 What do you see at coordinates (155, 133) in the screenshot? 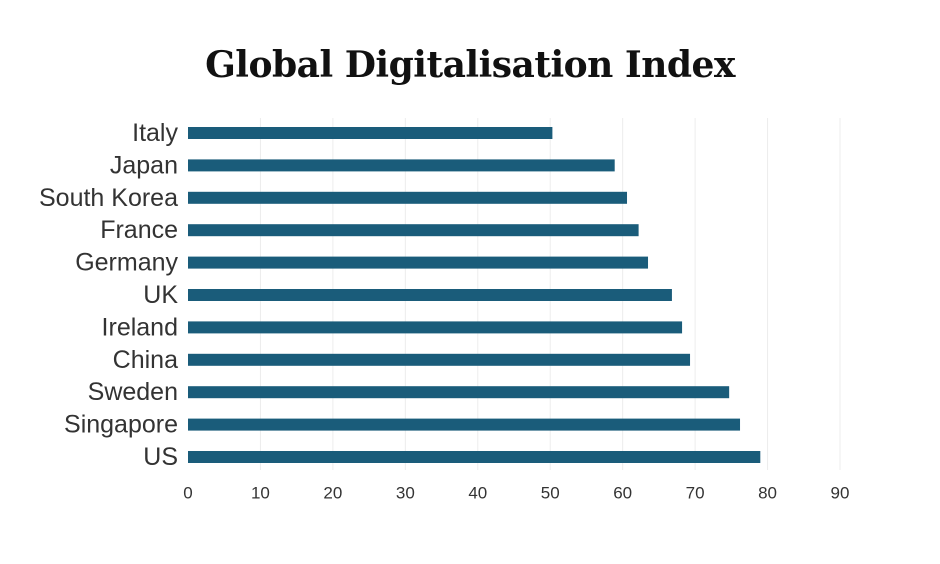
I see `category-label: Italy` at bounding box center [155, 133].